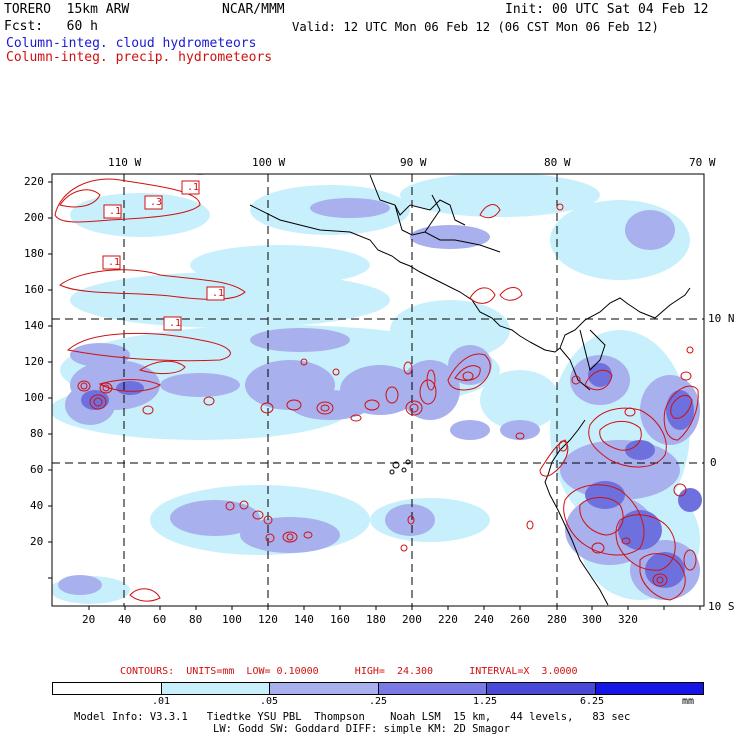  Describe the element at coordinates (721, 318) in the screenshot. I see `lat-label: 10 N` at that location.